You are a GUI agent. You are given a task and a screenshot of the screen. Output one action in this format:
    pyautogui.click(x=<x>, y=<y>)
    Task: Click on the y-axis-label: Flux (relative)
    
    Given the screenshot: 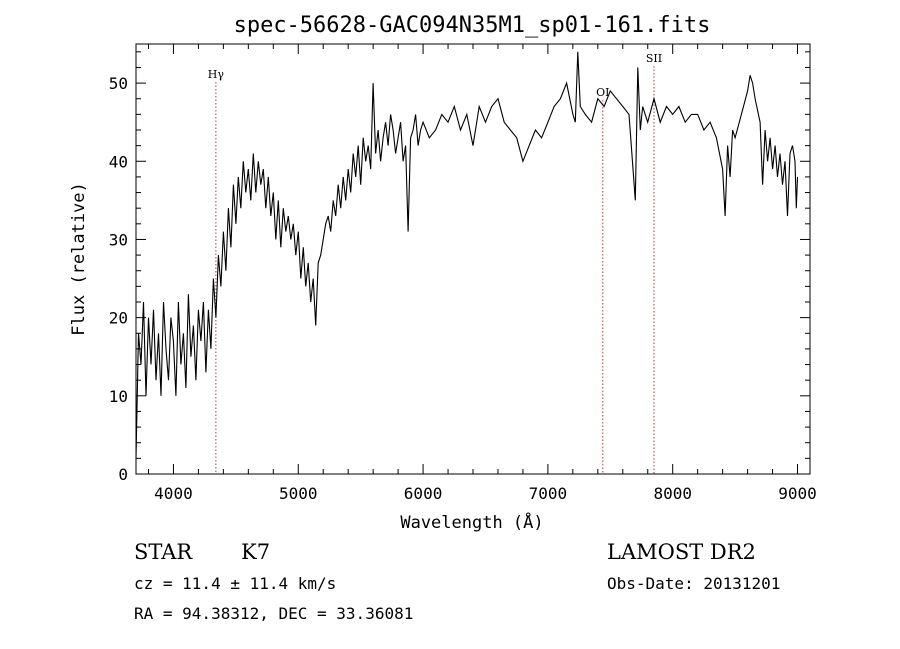 What is the action you would take?
    pyautogui.click(x=79, y=259)
    